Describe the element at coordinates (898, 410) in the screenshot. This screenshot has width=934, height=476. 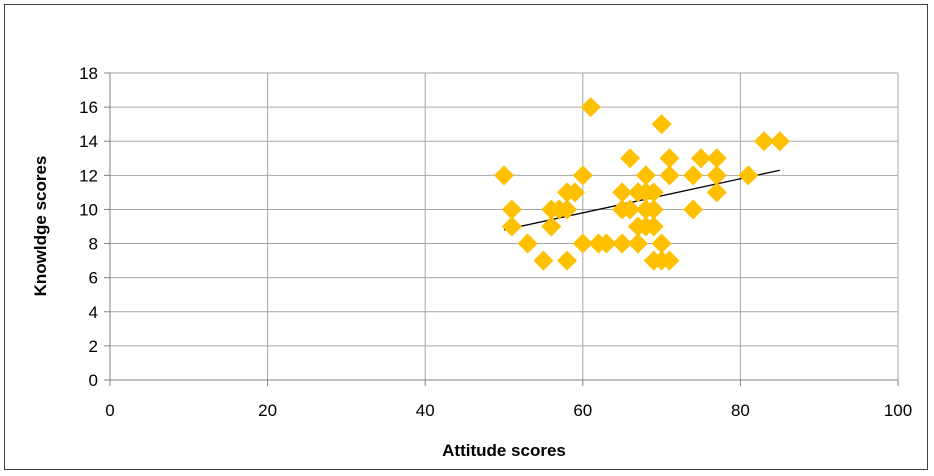
I see `x-tick-label: 100` at that location.